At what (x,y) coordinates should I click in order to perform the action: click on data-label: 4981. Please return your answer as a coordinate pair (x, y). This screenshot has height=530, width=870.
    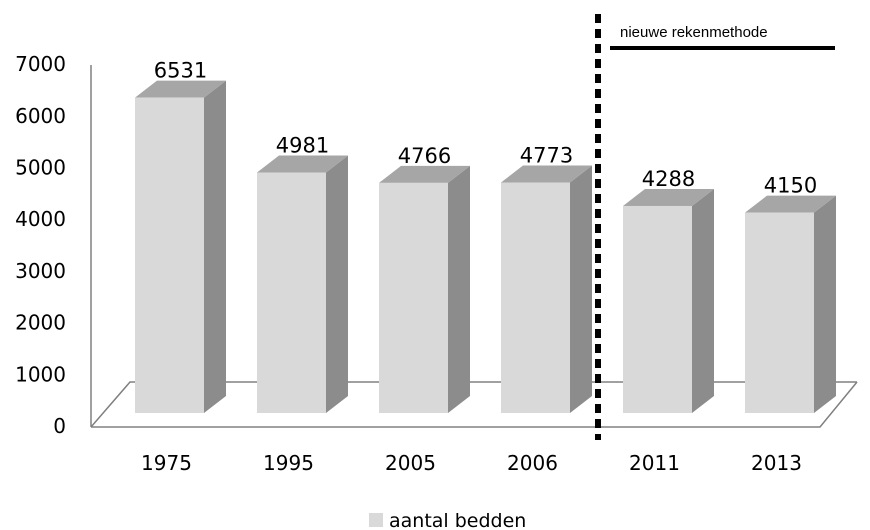
    Looking at the image, I should click on (302, 145).